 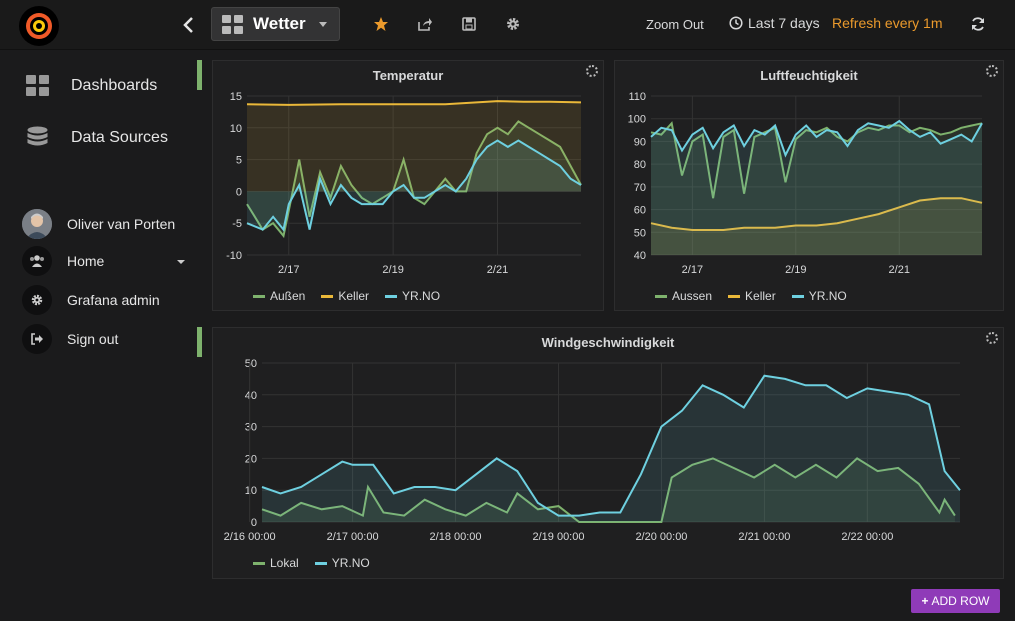 What do you see at coordinates (637, 120) in the screenshot?
I see `y-tick-label: 100` at bounding box center [637, 120].